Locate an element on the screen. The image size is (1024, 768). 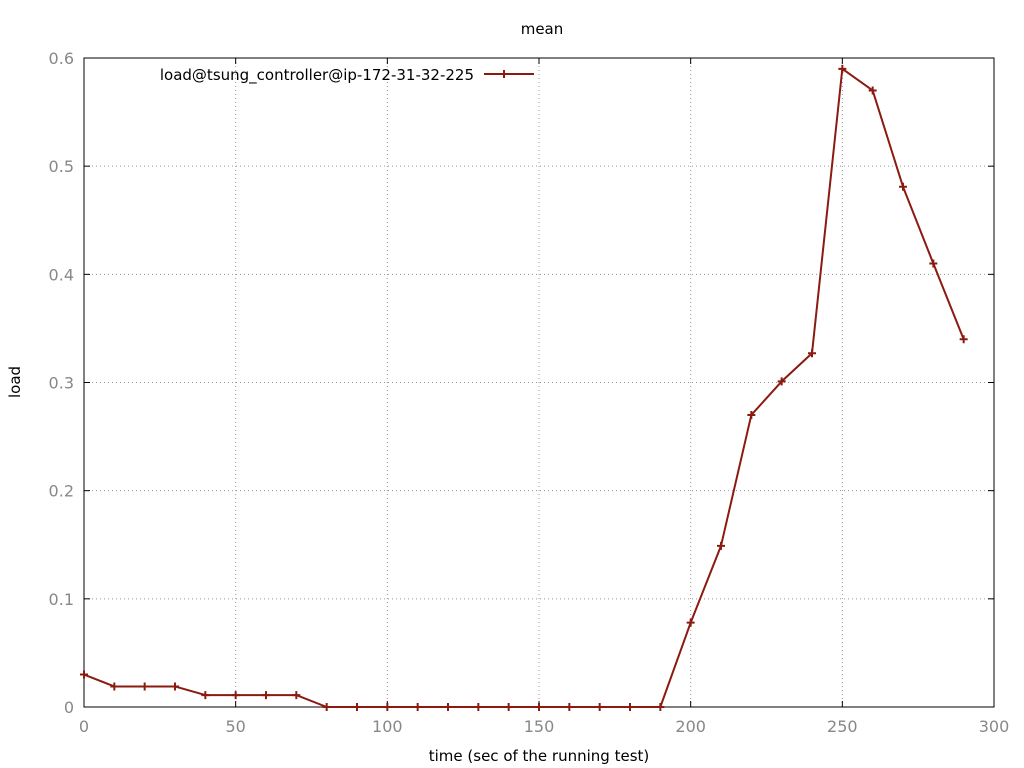
y-axis-label: load is located at coordinates (15, 382).